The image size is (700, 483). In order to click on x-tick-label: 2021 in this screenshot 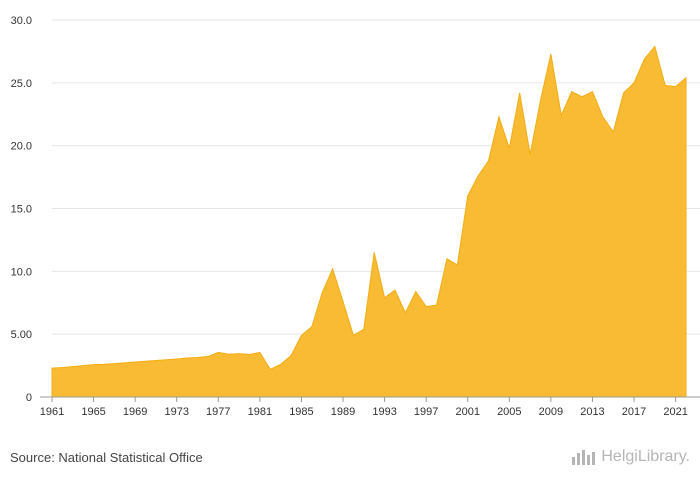, I will do `click(675, 412)`.